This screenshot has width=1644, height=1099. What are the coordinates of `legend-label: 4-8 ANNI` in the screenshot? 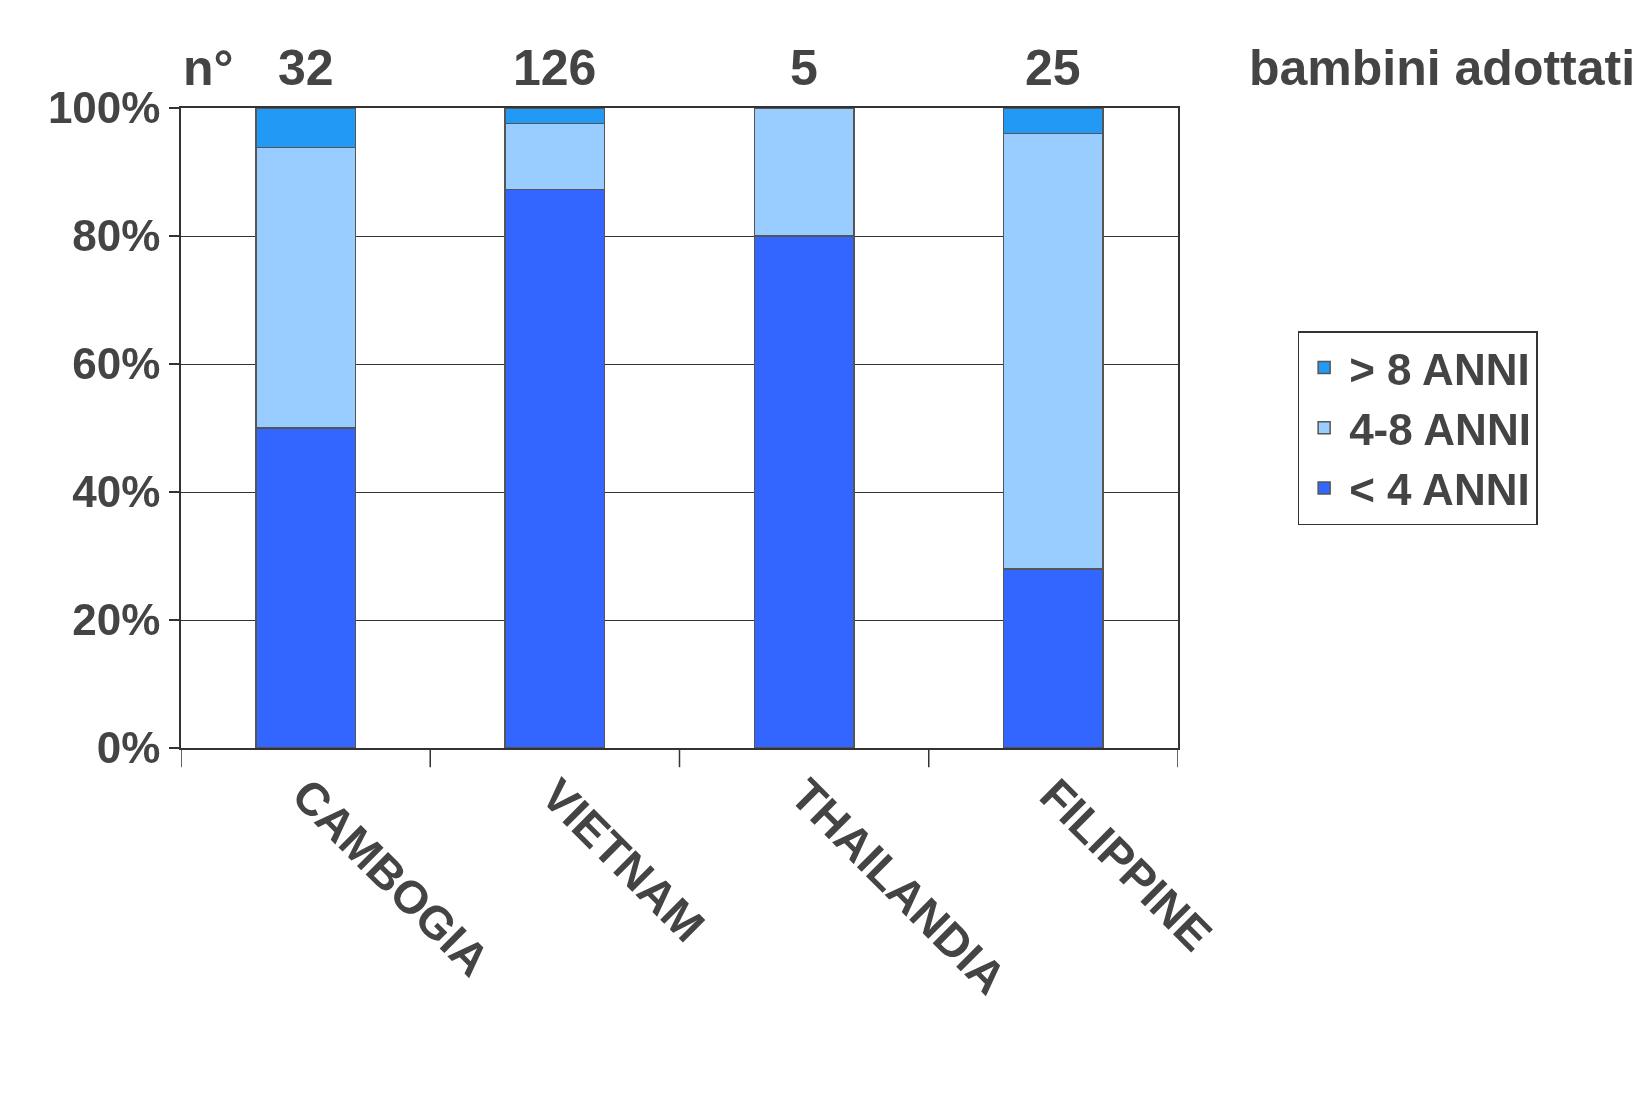 It's located at (1440, 429).